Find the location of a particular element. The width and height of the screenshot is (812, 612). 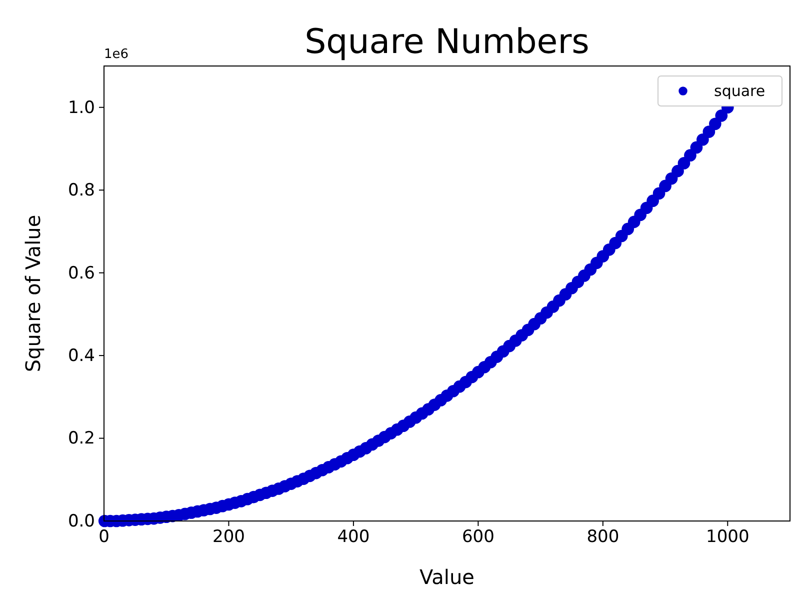

x-tick-label: 400 is located at coordinates (353, 537).